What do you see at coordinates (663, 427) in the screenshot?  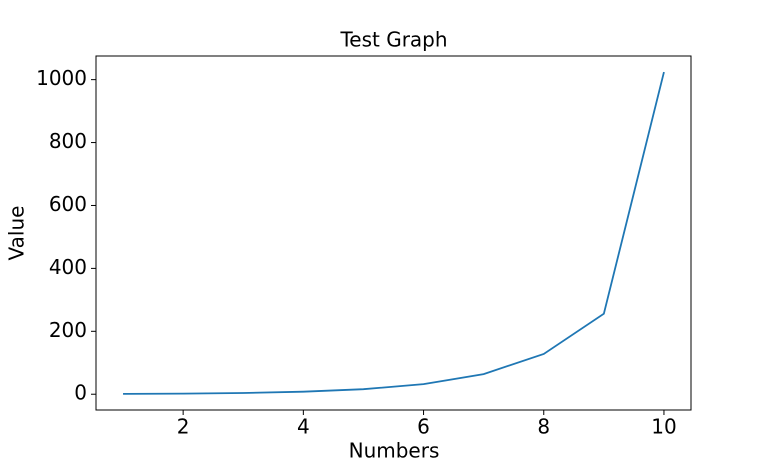 I see `x-tick-label: 10` at bounding box center [663, 427].